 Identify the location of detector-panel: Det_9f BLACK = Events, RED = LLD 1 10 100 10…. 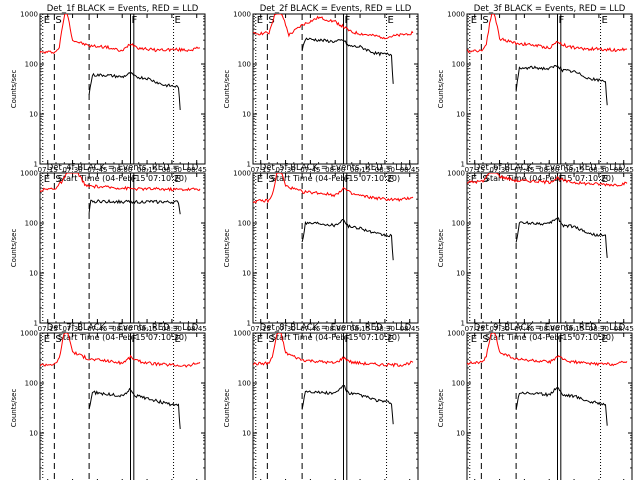
(535, 404).